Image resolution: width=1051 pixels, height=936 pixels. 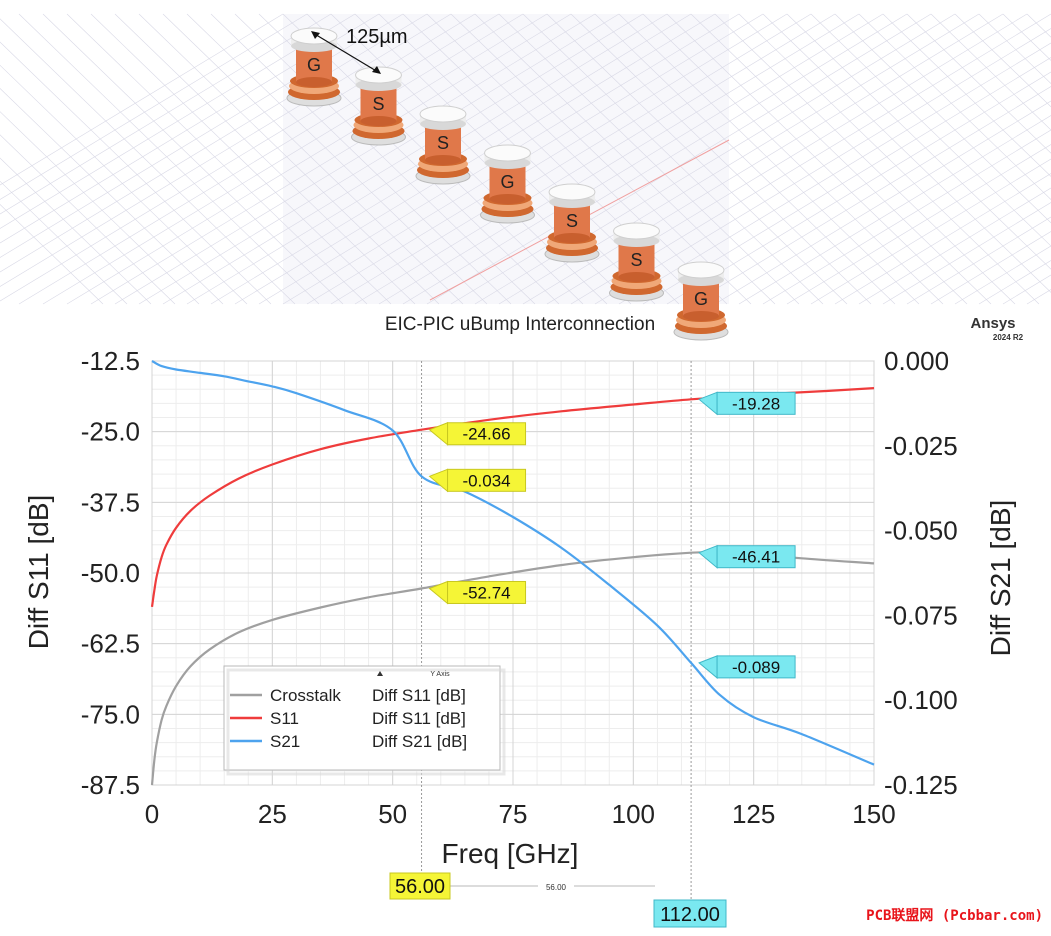 What do you see at coordinates (346, 52) in the screenshot?
I see `dimension-arrow` at bounding box center [346, 52].